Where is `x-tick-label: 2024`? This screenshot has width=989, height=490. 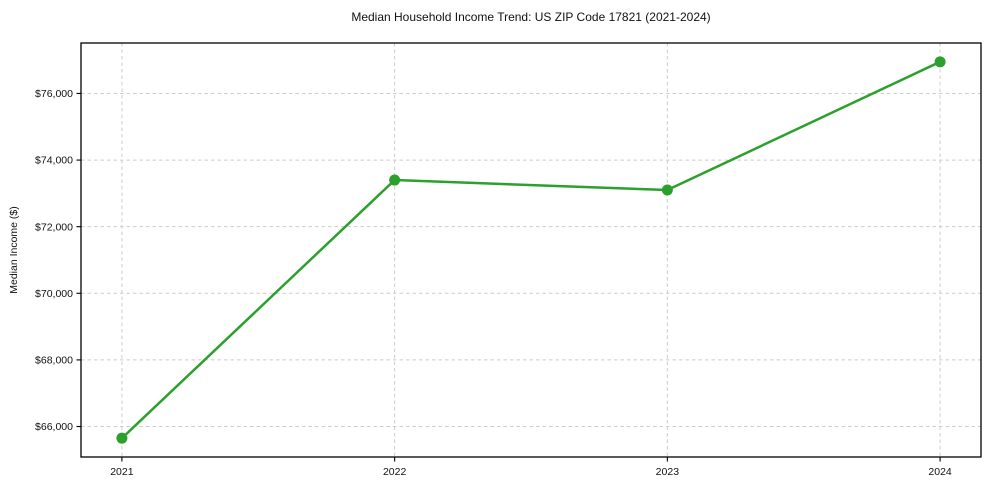
x-tick-label: 2024 is located at coordinates (940, 472).